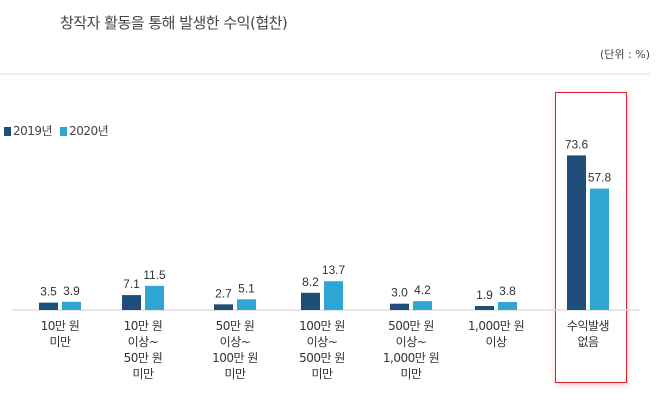  Describe the element at coordinates (411, 350) in the screenshot. I see `category-label: 500만 원 이상~ 1,000만 원 미만` at that location.